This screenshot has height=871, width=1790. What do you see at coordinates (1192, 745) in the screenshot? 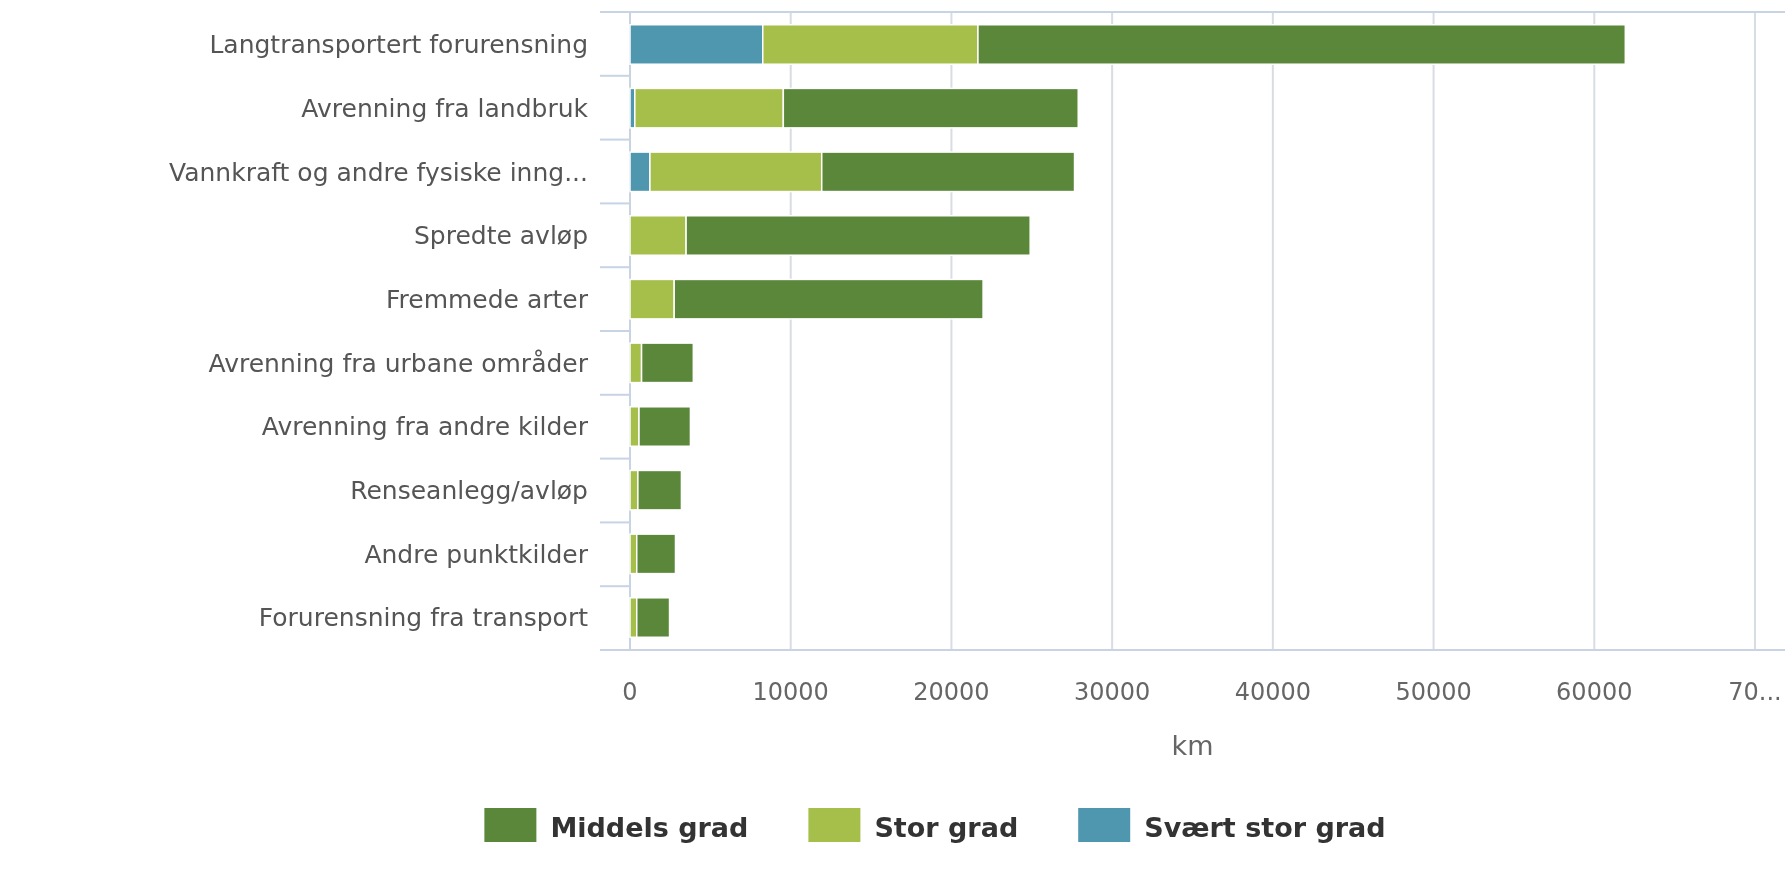
I see `x-axis-title: km` at bounding box center [1192, 745].